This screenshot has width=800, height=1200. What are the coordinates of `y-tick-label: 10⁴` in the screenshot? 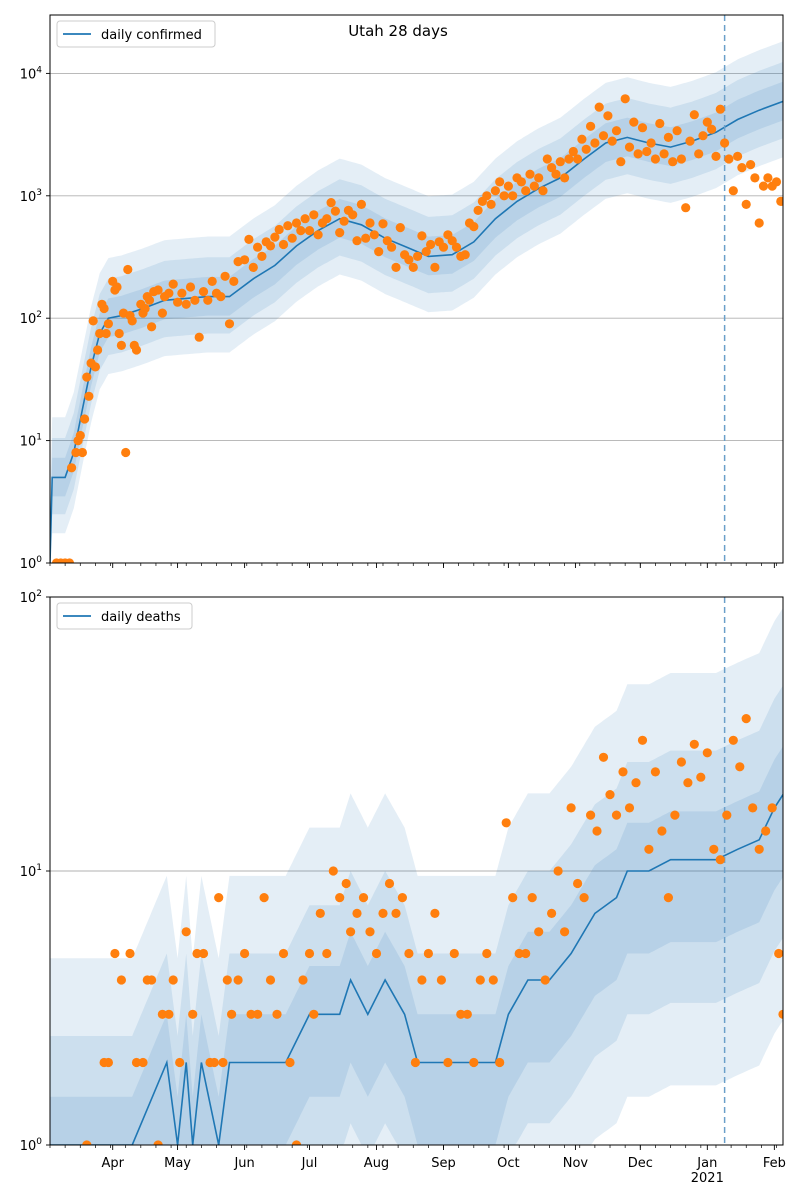 It's located at (31, 73).